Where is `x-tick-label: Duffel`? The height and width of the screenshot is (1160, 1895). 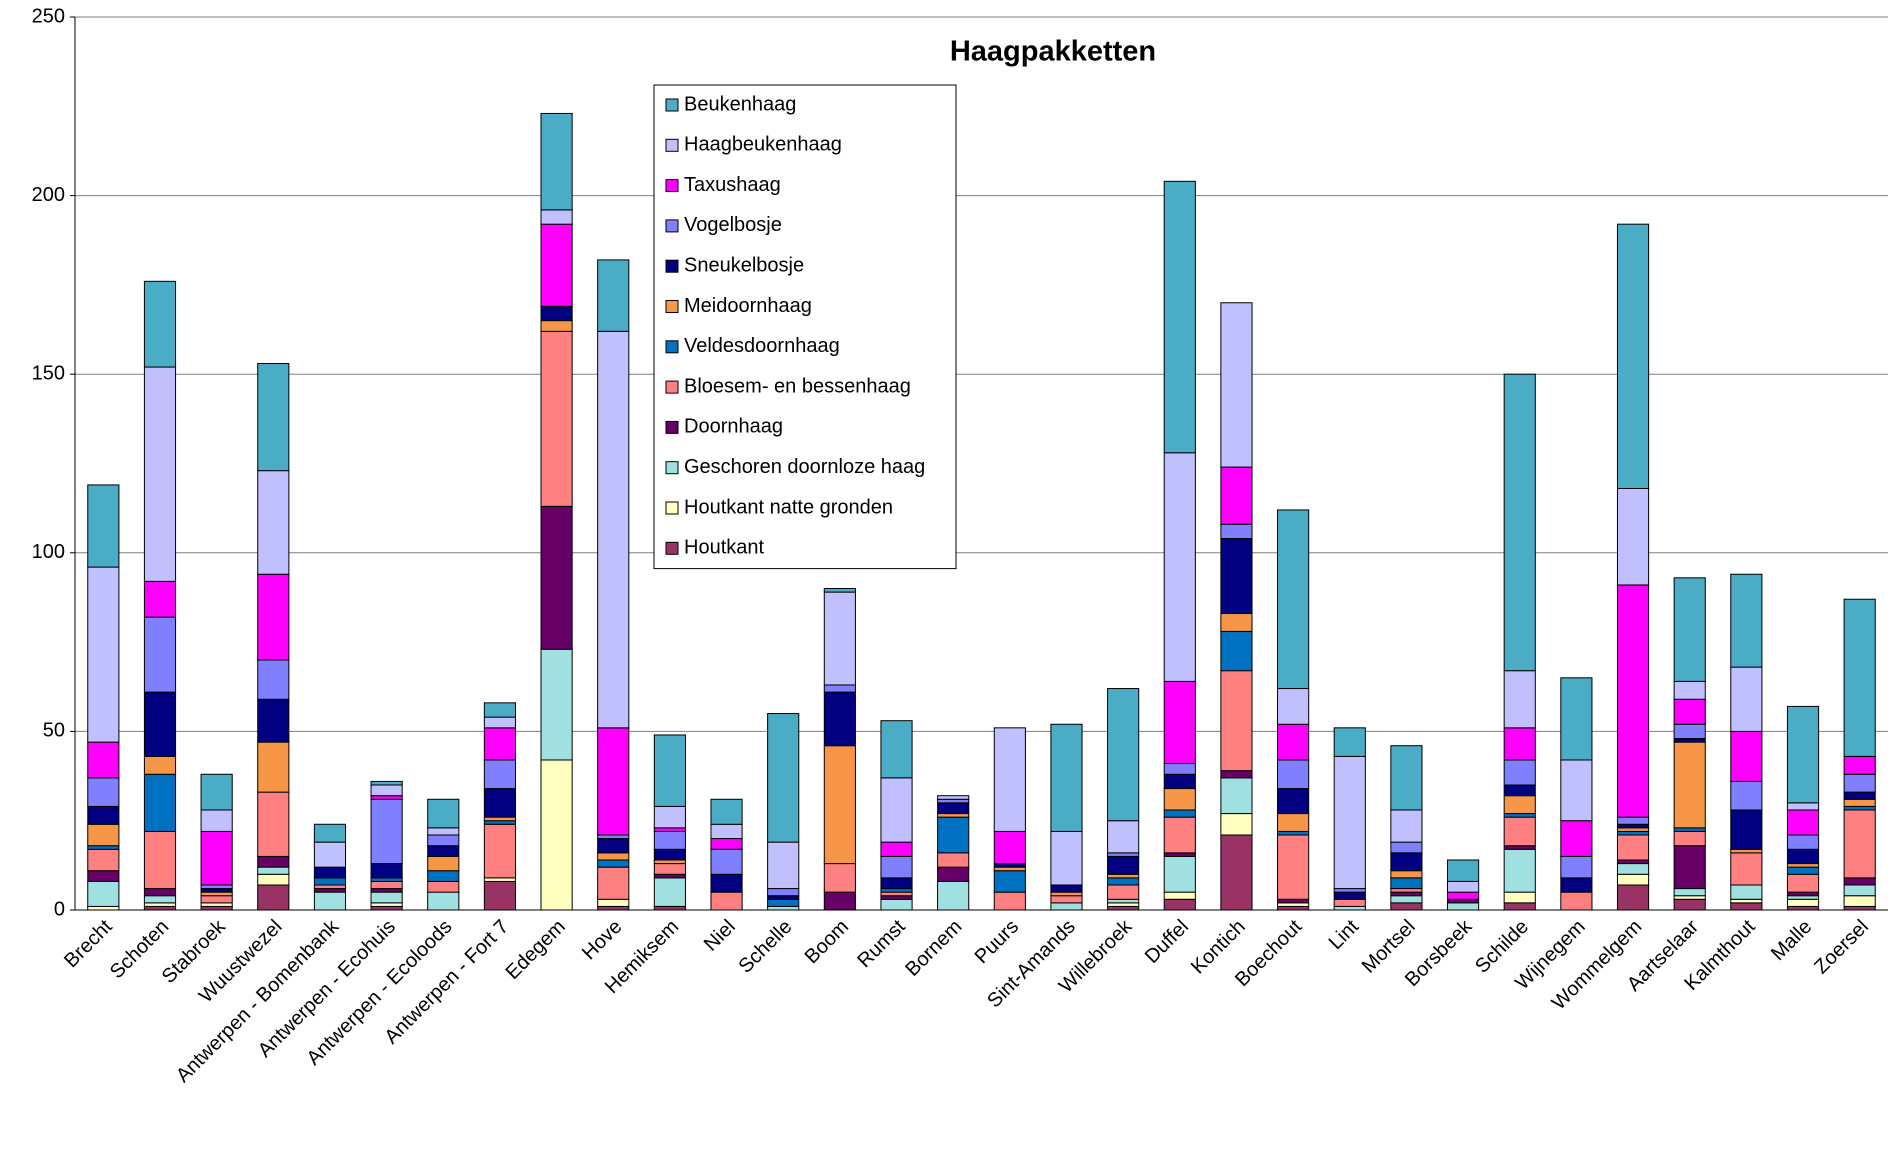 x-tick-label: Duffel is located at coordinates (1167, 942).